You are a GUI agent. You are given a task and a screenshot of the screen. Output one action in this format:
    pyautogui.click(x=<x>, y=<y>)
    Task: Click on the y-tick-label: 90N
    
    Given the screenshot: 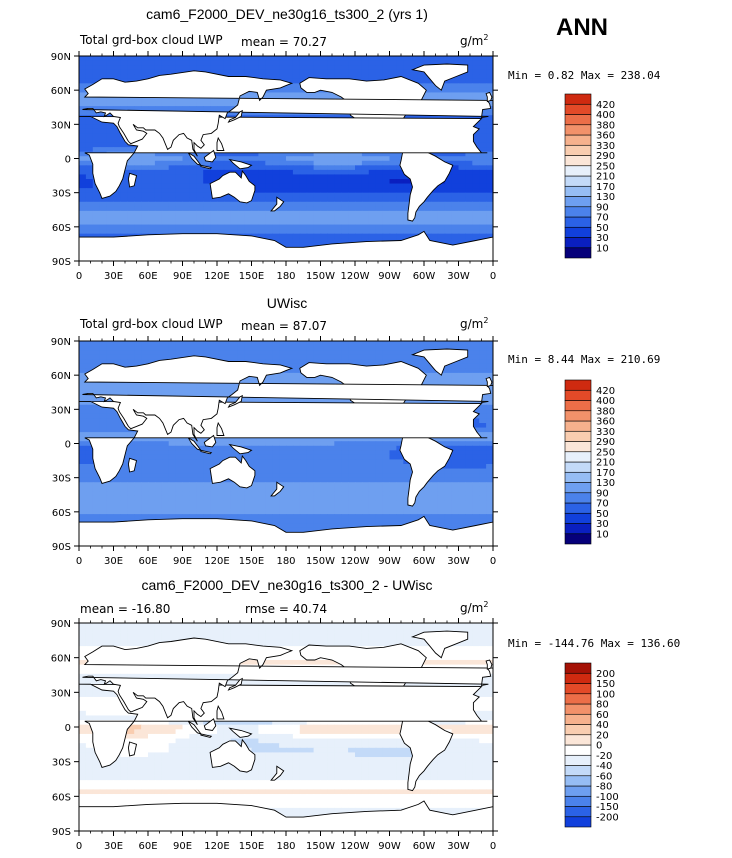 What is the action you would take?
    pyautogui.click(x=61, y=342)
    